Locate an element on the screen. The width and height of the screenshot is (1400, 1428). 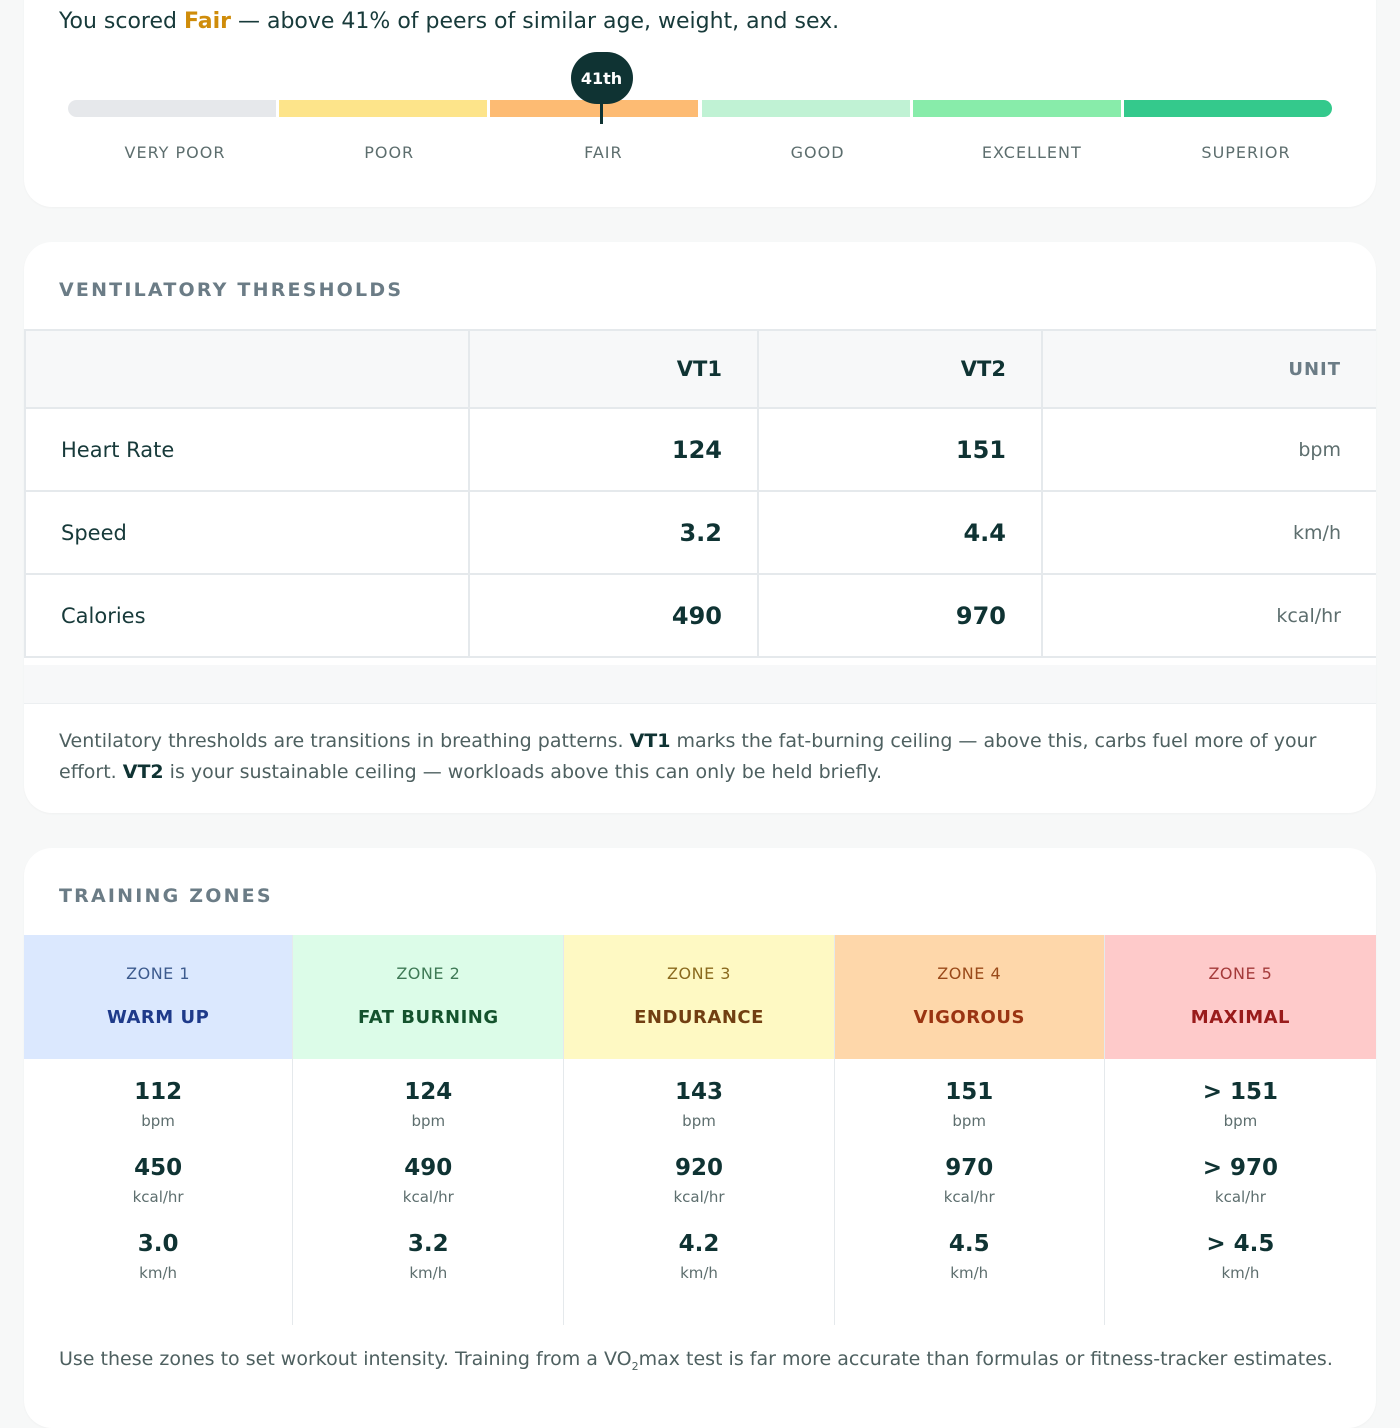
zone-heart-rate: 151 is located at coordinates (969, 1092).